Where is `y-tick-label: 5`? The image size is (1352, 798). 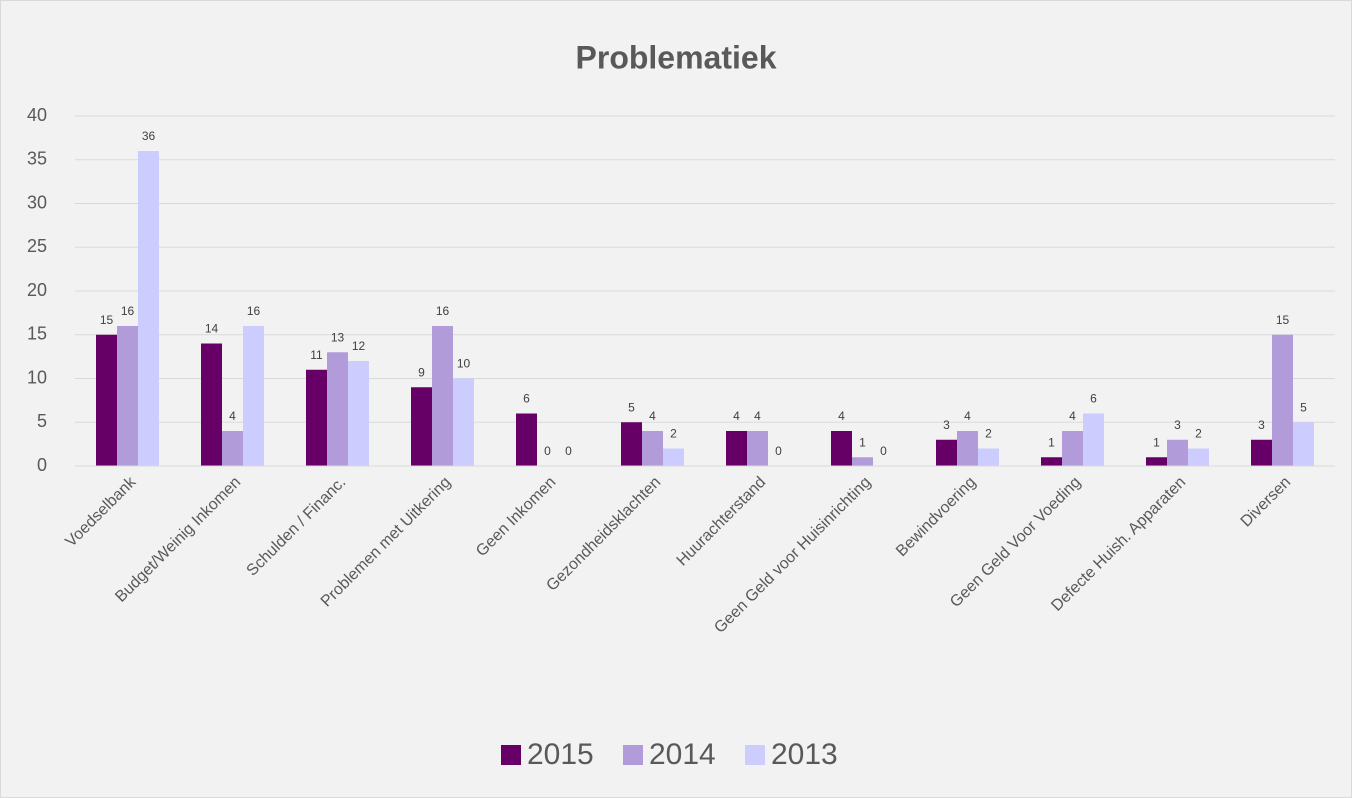
y-tick-label: 5 is located at coordinates (42, 421).